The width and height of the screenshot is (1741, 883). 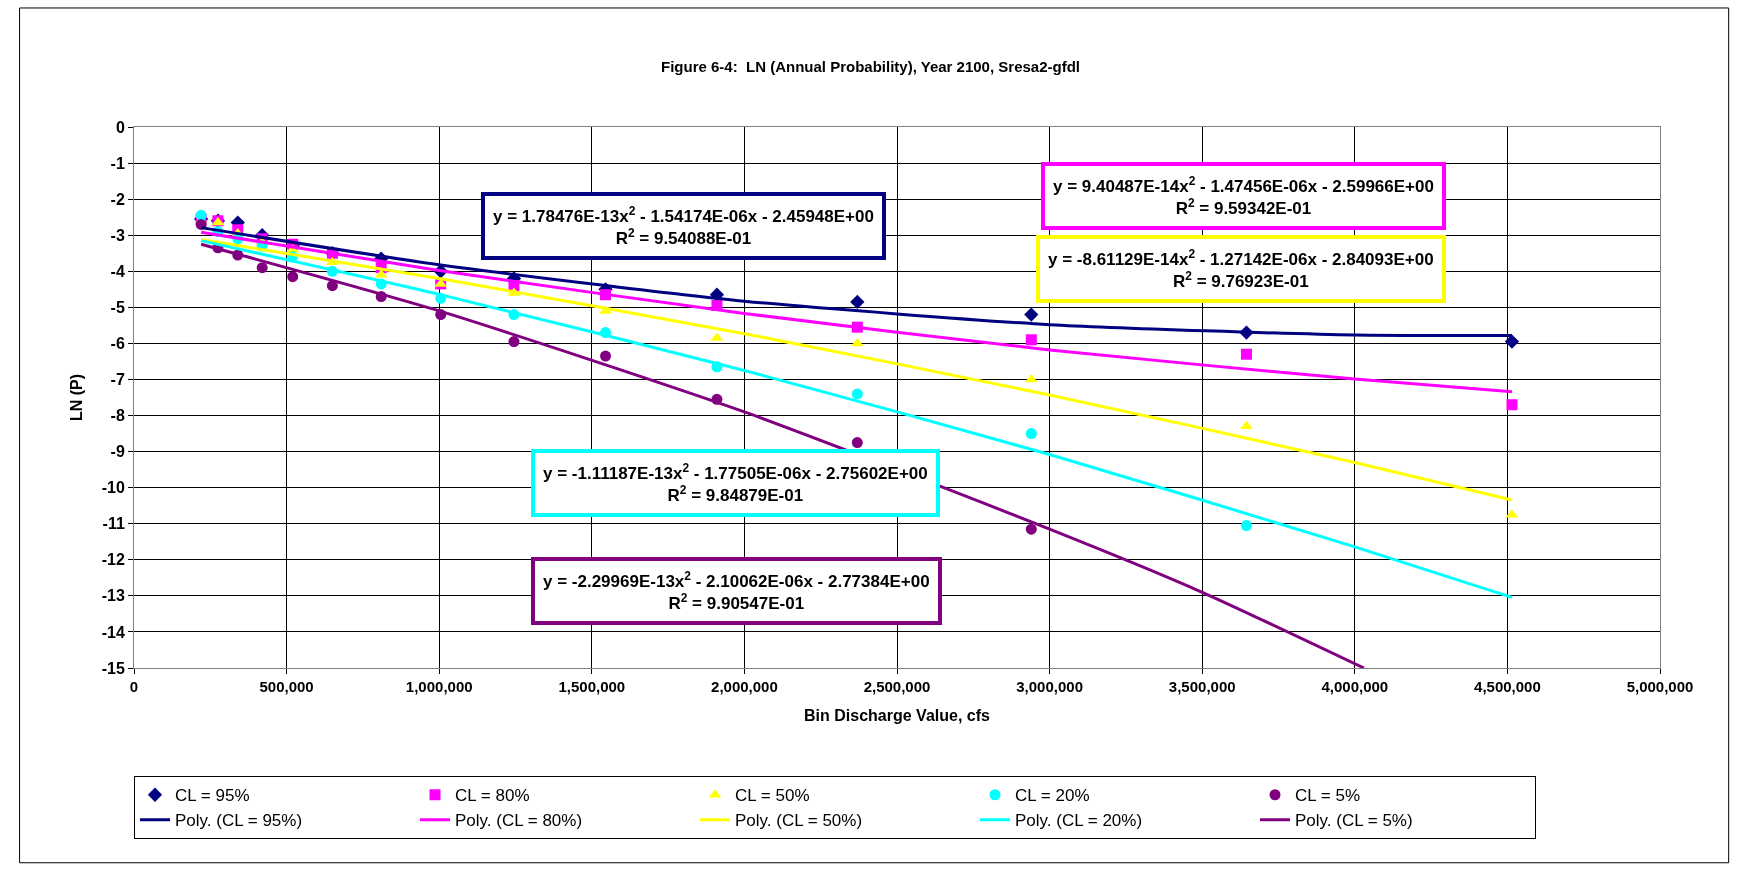 What do you see at coordinates (286, 686) in the screenshot?
I see `x-tick-label: 500,000` at bounding box center [286, 686].